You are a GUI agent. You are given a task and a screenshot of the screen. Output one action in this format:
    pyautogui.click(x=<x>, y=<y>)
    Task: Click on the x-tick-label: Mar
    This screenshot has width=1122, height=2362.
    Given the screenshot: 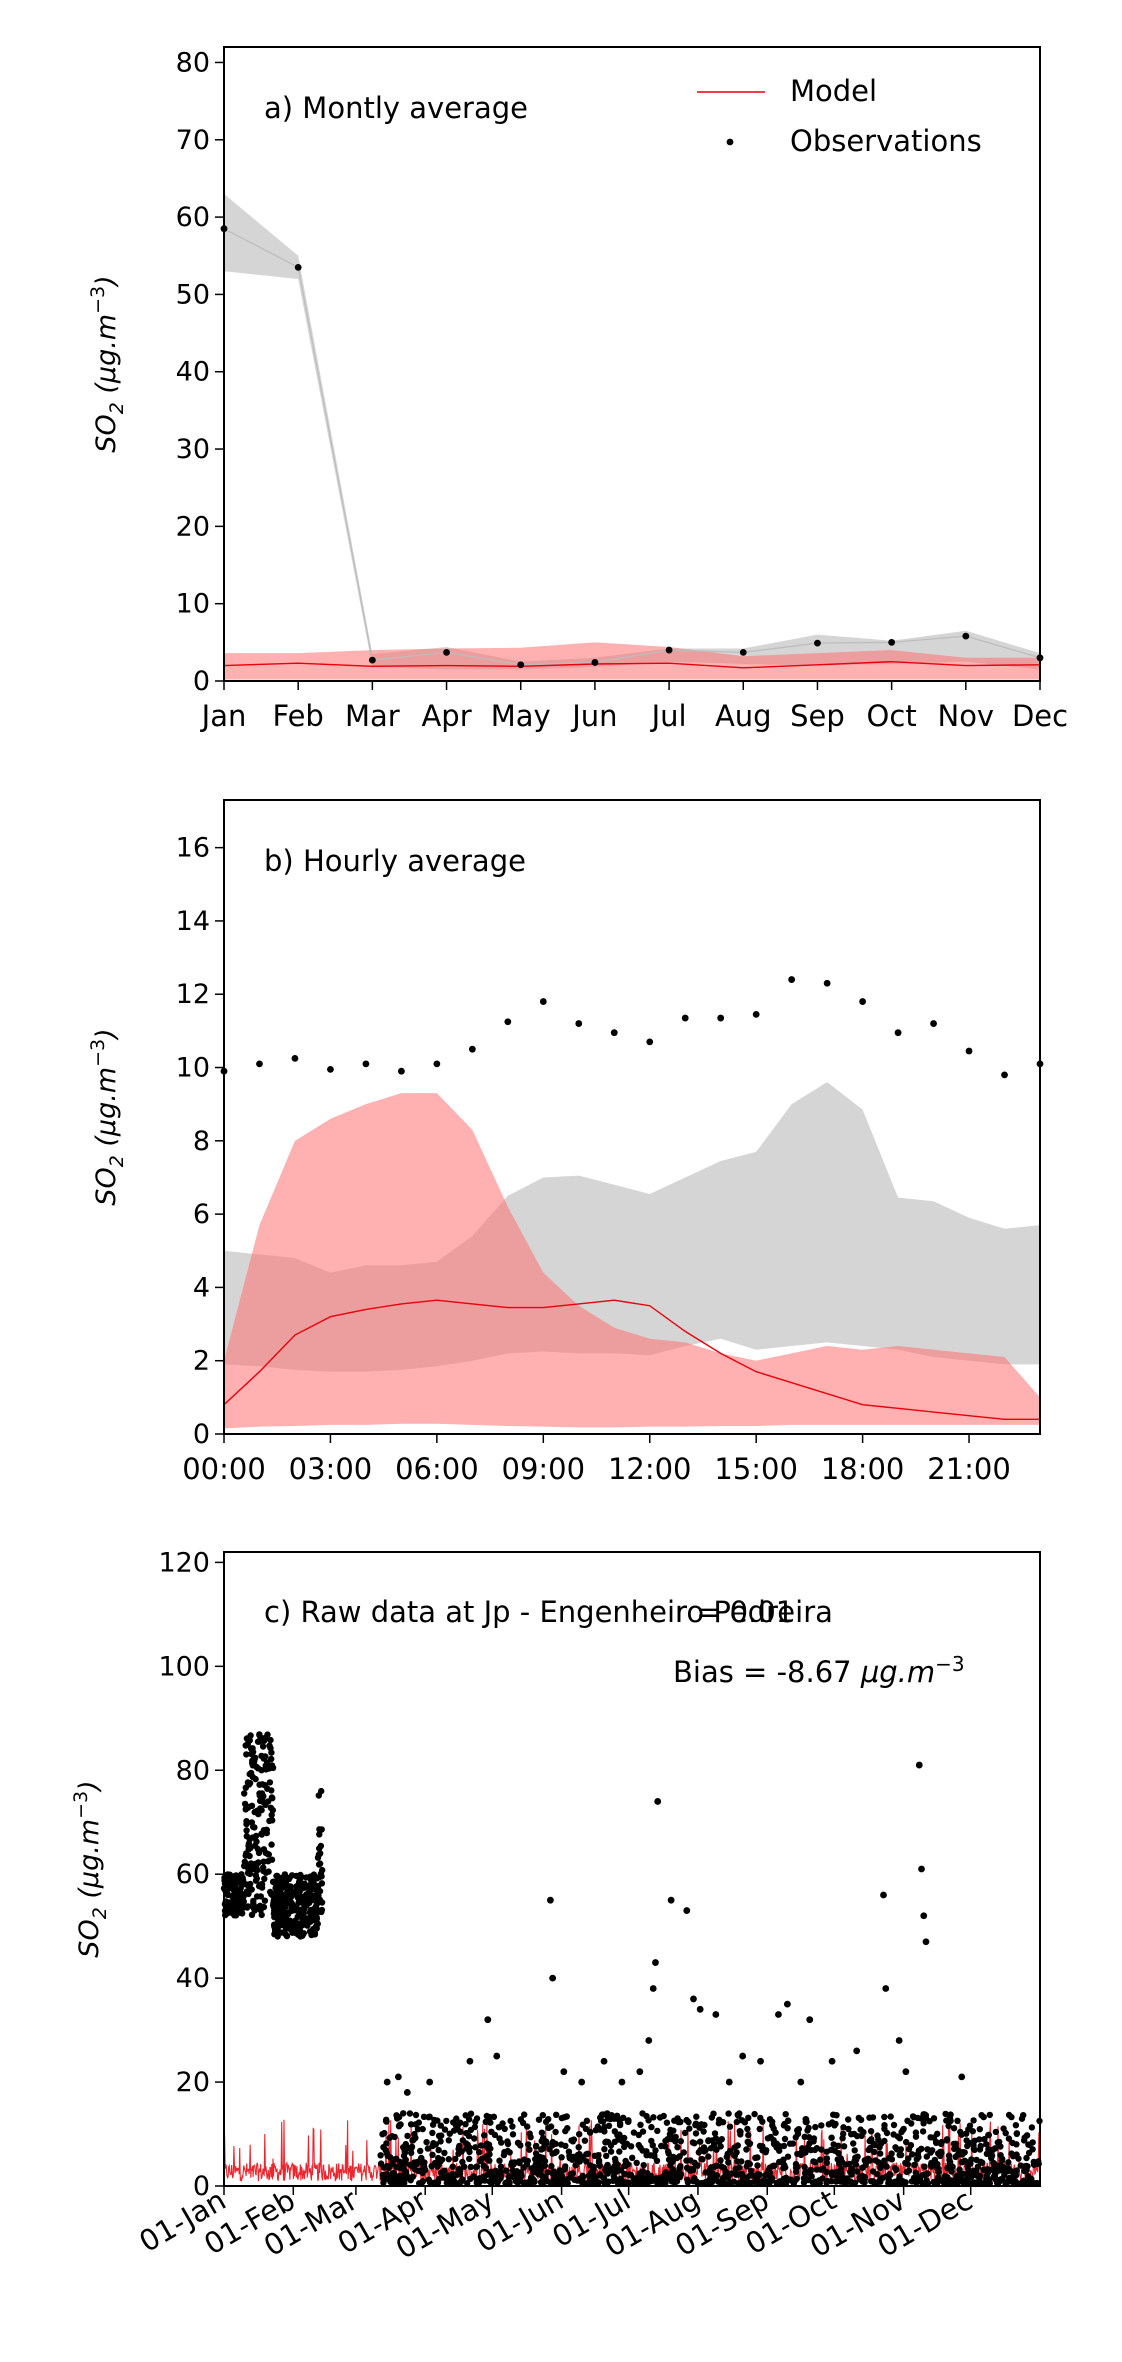 What is the action you would take?
    pyautogui.click(x=372, y=716)
    